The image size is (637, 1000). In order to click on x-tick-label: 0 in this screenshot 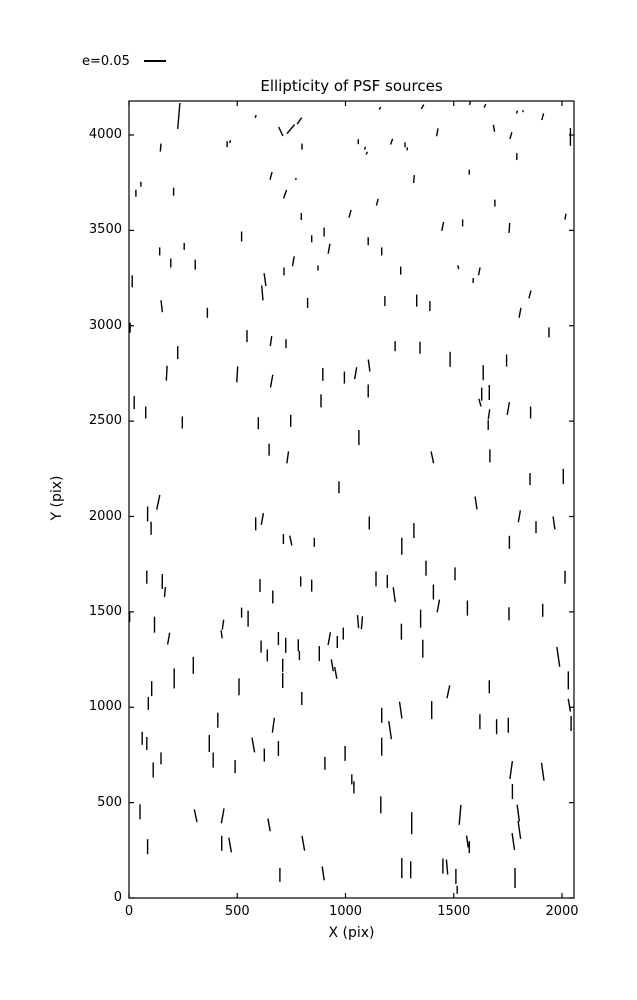, I will do `click(129, 911)`.